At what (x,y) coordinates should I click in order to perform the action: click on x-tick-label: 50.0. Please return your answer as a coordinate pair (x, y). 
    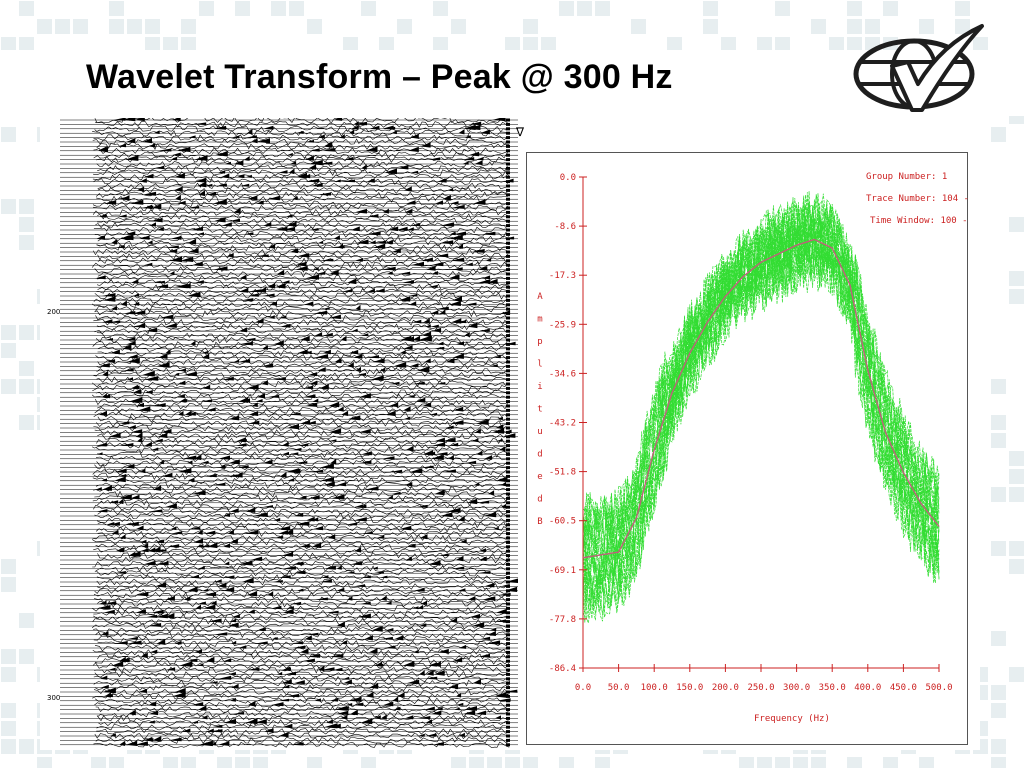
    Looking at the image, I should click on (619, 688).